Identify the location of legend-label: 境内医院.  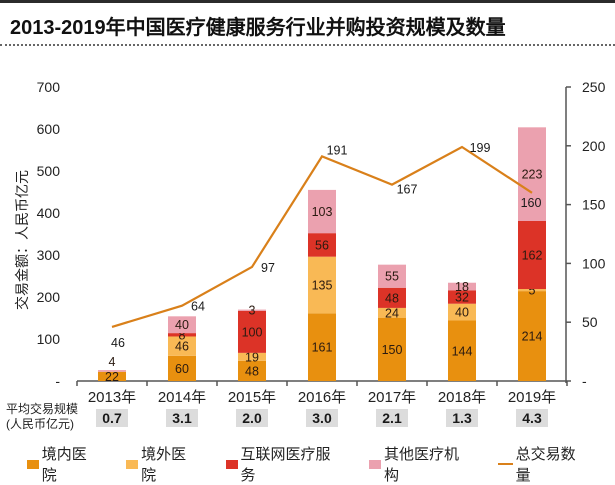
(64, 465).